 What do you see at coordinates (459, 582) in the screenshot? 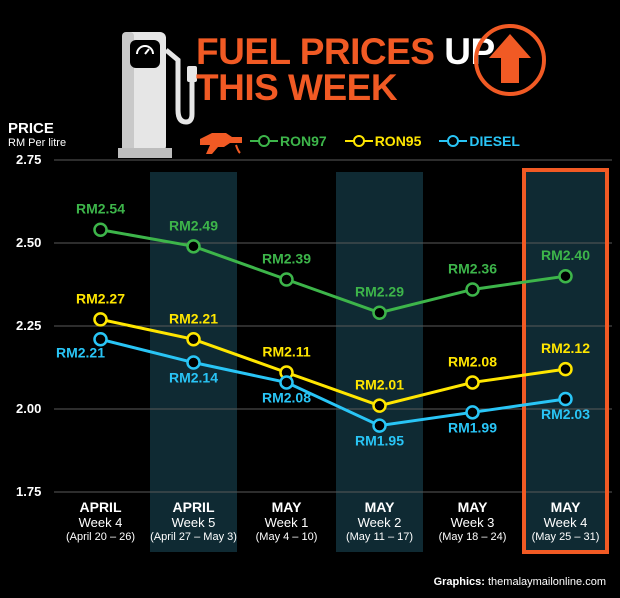
I see `credit-label: Graphics:` at bounding box center [459, 582].